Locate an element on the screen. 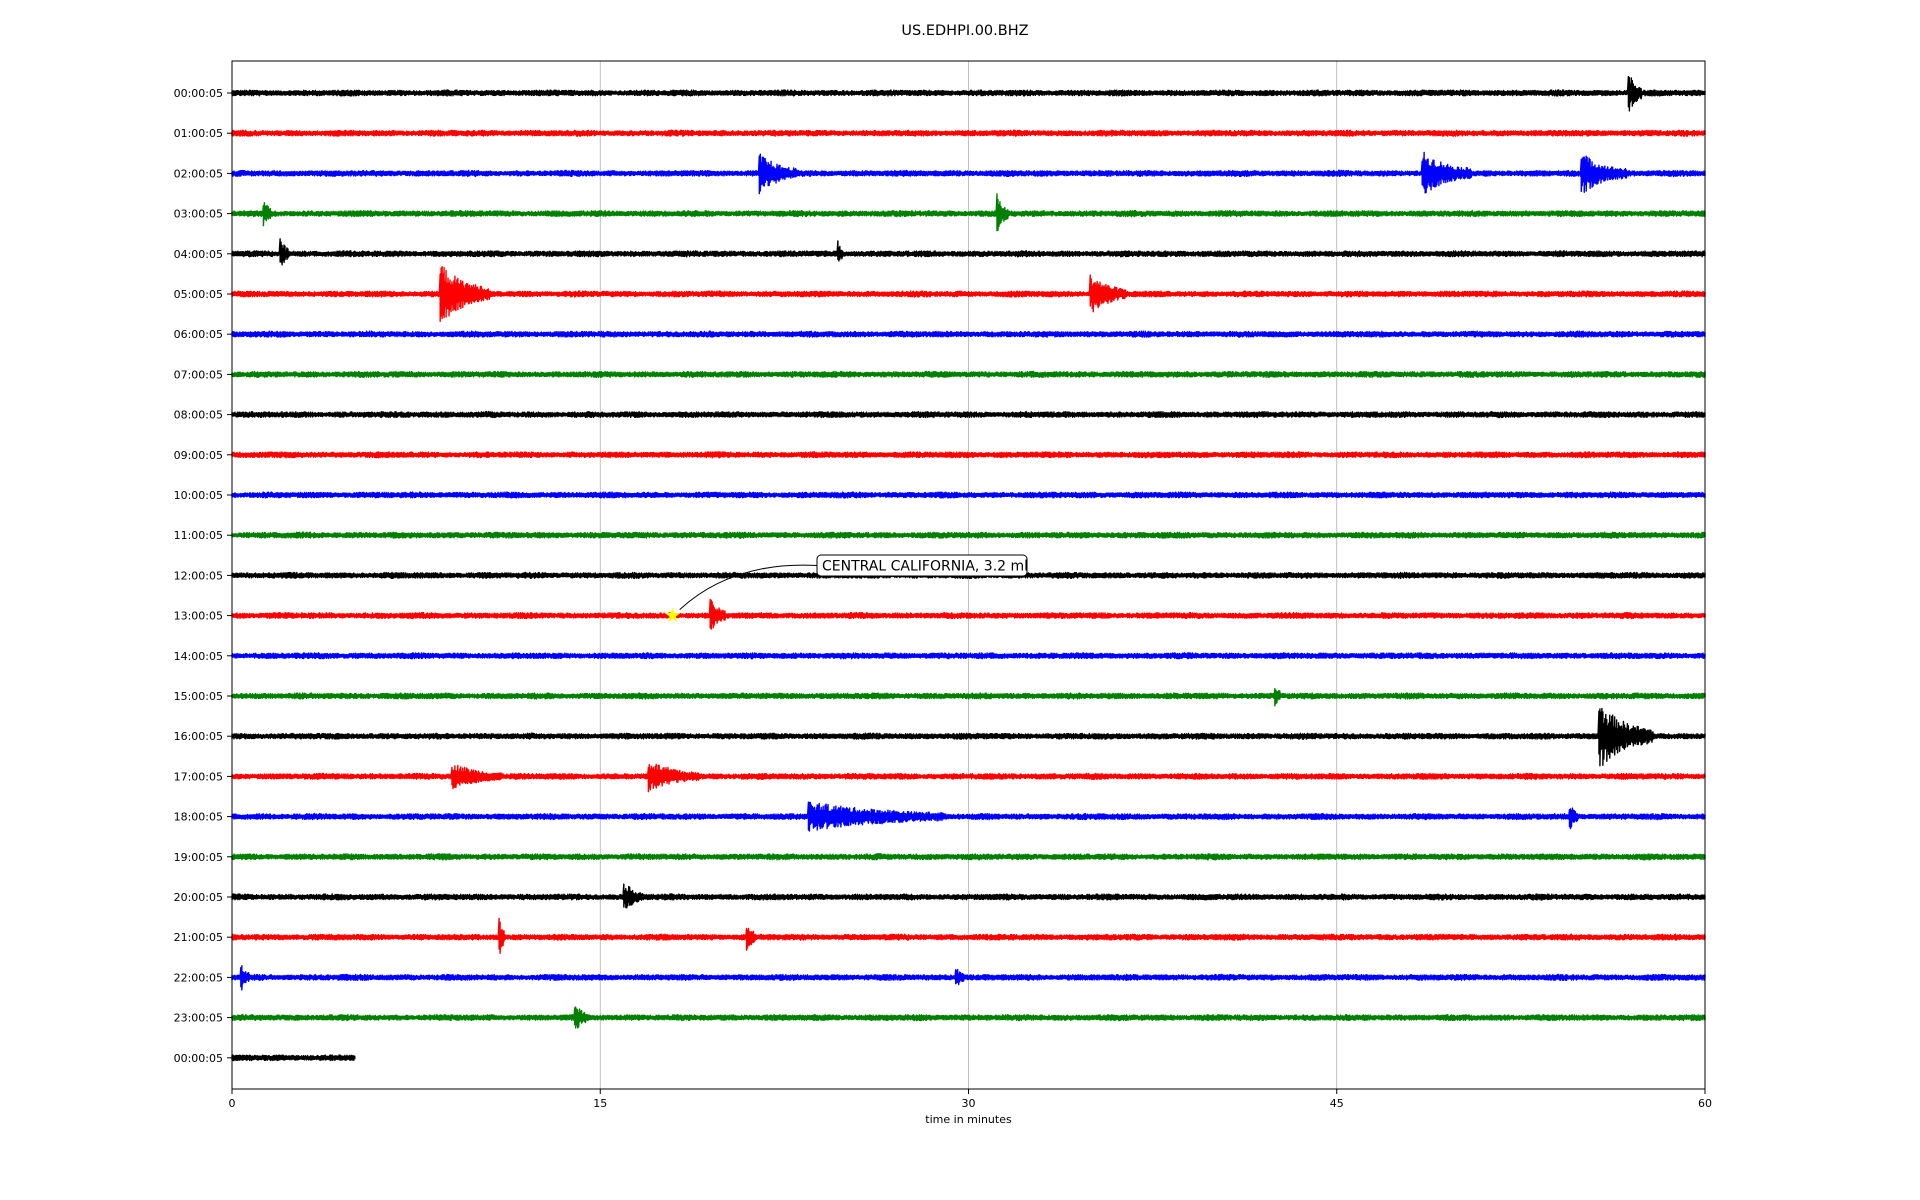 The image size is (1920, 1200). annotation-text-0: CENTRAL CALIFORNIA, 3.2 ml is located at coordinates (925, 567).